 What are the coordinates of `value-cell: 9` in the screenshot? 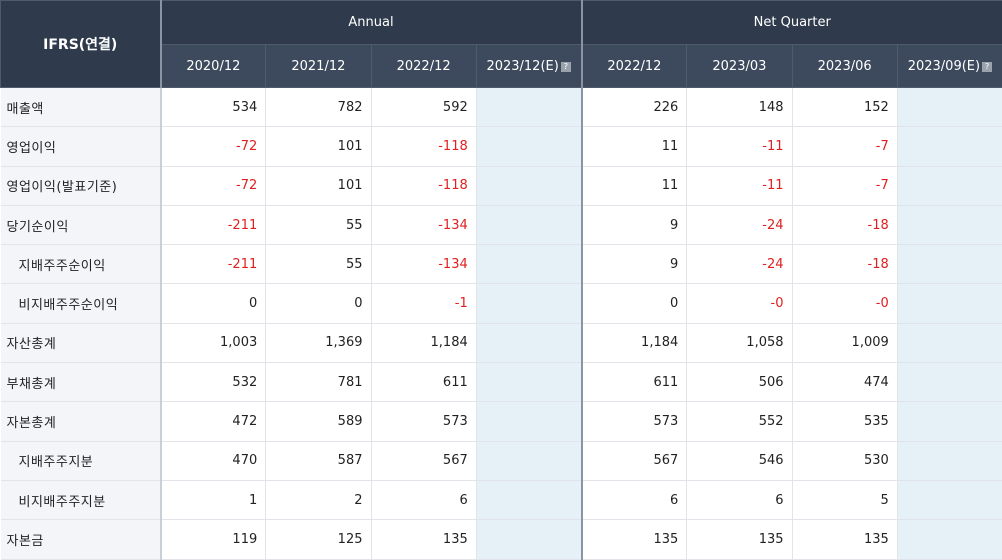 It's located at (634, 224).